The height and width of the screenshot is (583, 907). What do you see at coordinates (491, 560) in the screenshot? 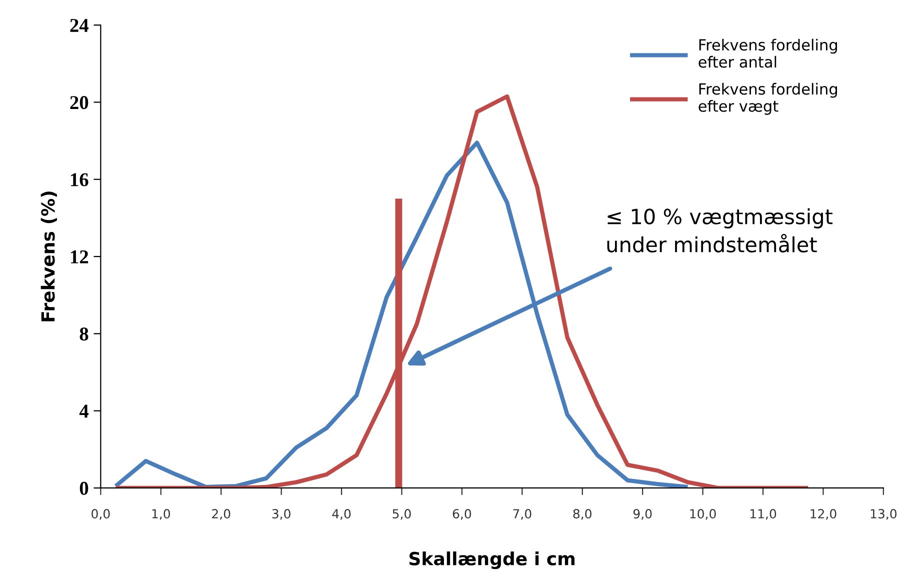
I see `x-axis-title: Skallængde i cm` at bounding box center [491, 560].